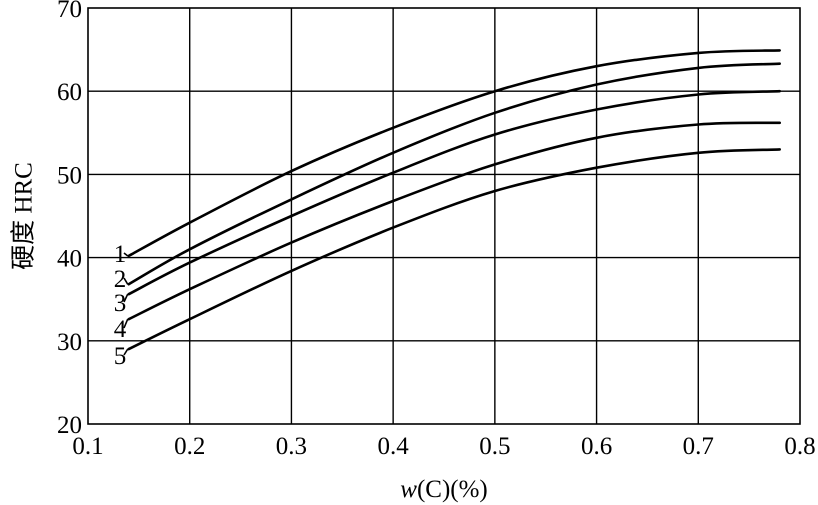 This screenshot has height=505, width=818. I want to click on curve-3-leader, so click(126, 298).